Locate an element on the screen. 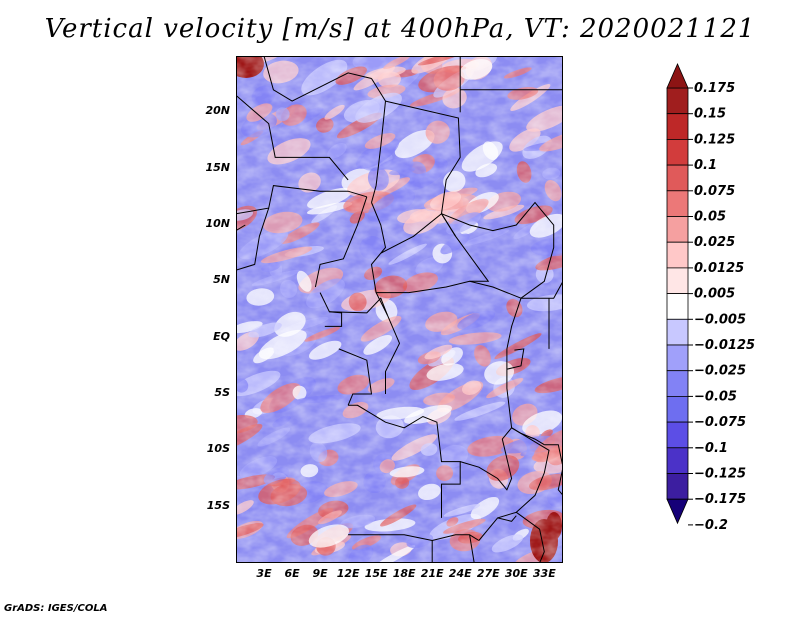 The height and width of the screenshot is (618, 800). x-tick-label: 18E is located at coordinates (404, 573).